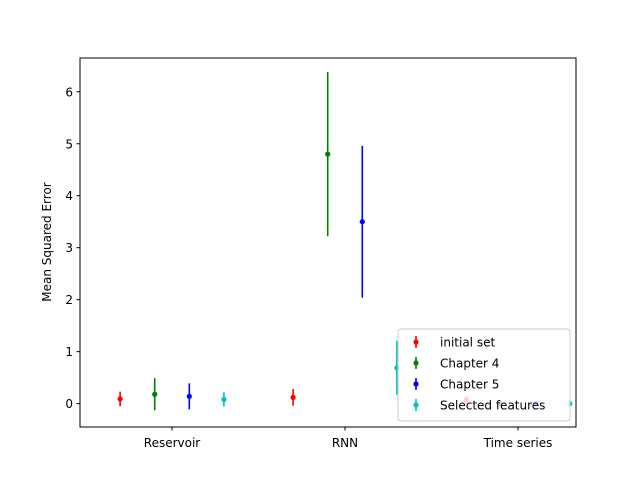 The image size is (640, 480). I want to click on y-tick-label: 6, so click(69, 92).